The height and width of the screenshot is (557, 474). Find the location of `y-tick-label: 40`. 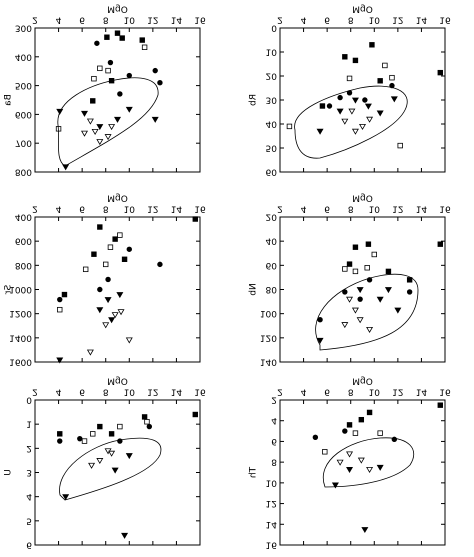

y-tick-label: 40 is located at coordinates (272, 241).